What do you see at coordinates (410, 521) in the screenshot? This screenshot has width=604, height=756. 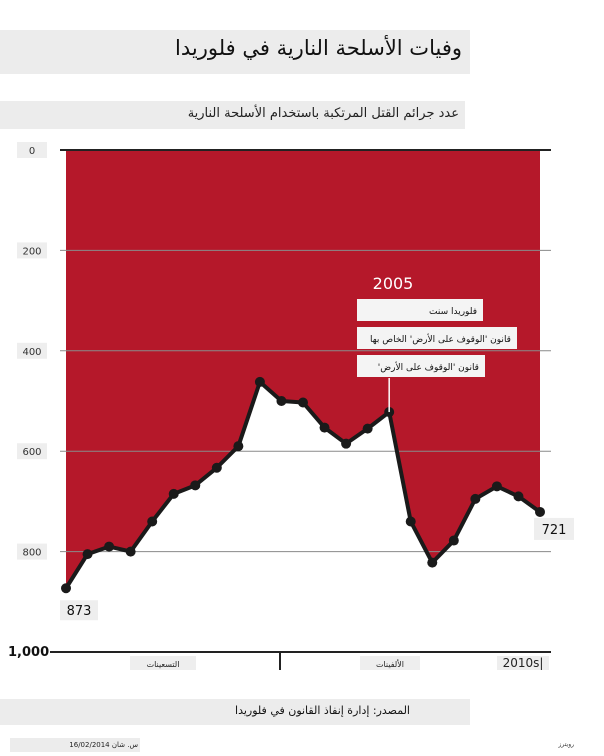 I see `data-point-2006` at bounding box center [410, 521].